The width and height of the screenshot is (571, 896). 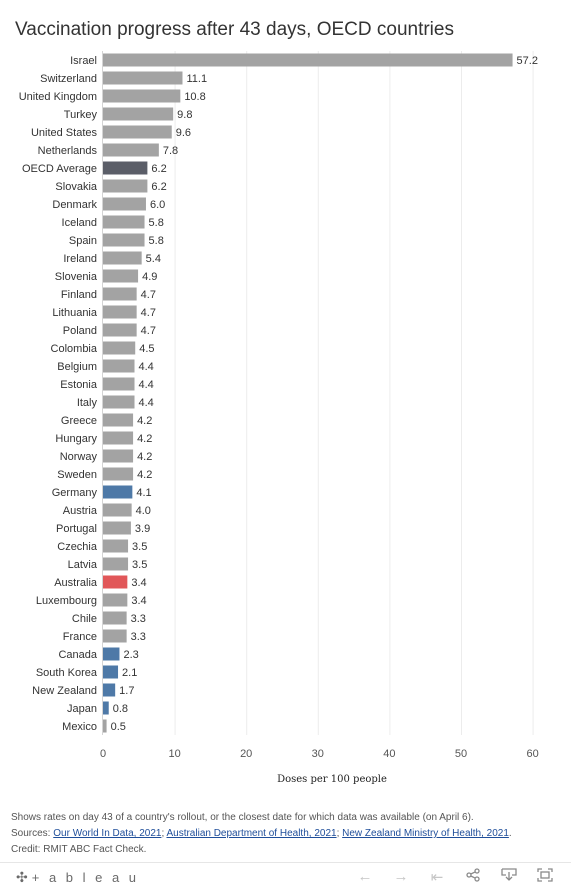 What do you see at coordinates (118, 727) in the screenshot?
I see `value-label: 0.5` at bounding box center [118, 727].